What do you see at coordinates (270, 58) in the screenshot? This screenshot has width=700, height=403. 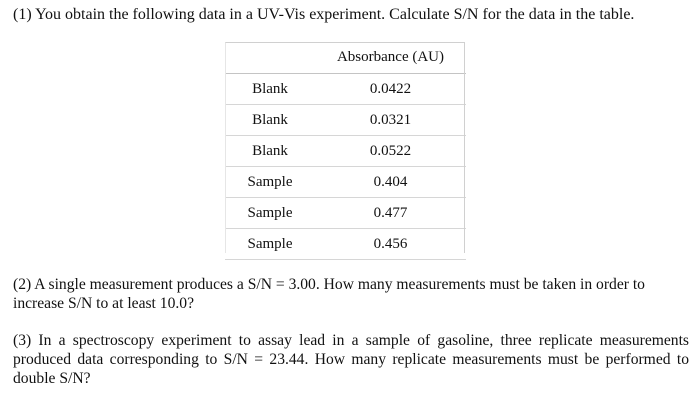 I see `table-header-label` at bounding box center [270, 58].